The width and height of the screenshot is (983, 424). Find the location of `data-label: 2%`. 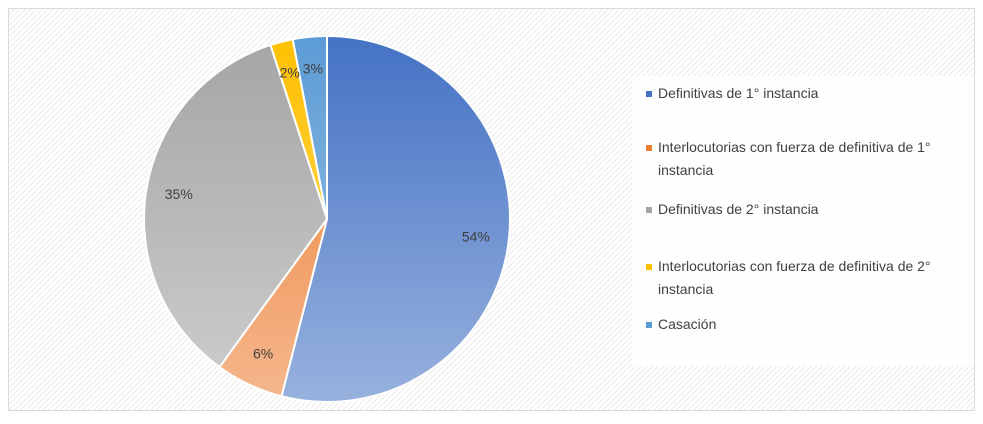

data-label: 2% is located at coordinates (290, 72).